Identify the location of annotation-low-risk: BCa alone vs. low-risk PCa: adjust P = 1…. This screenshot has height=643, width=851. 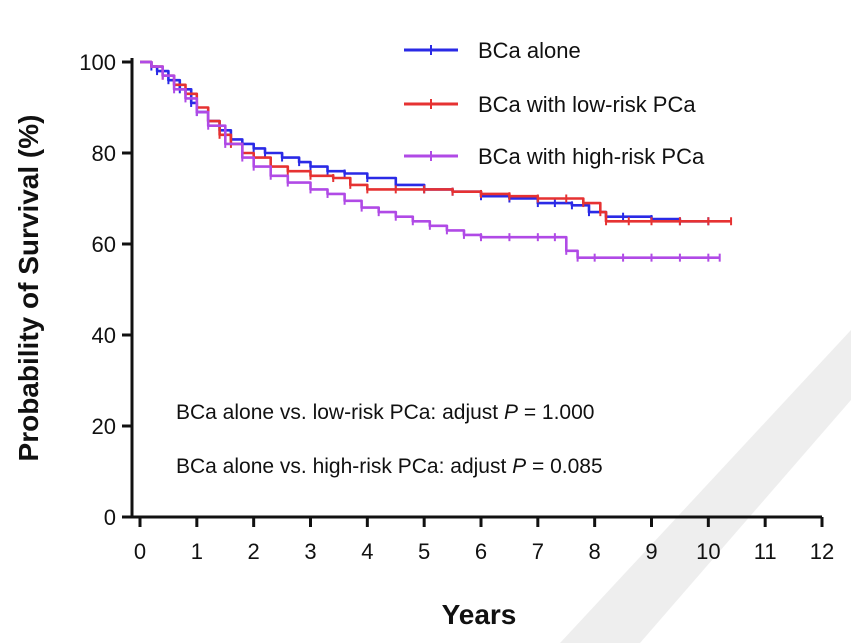
(385, 412).